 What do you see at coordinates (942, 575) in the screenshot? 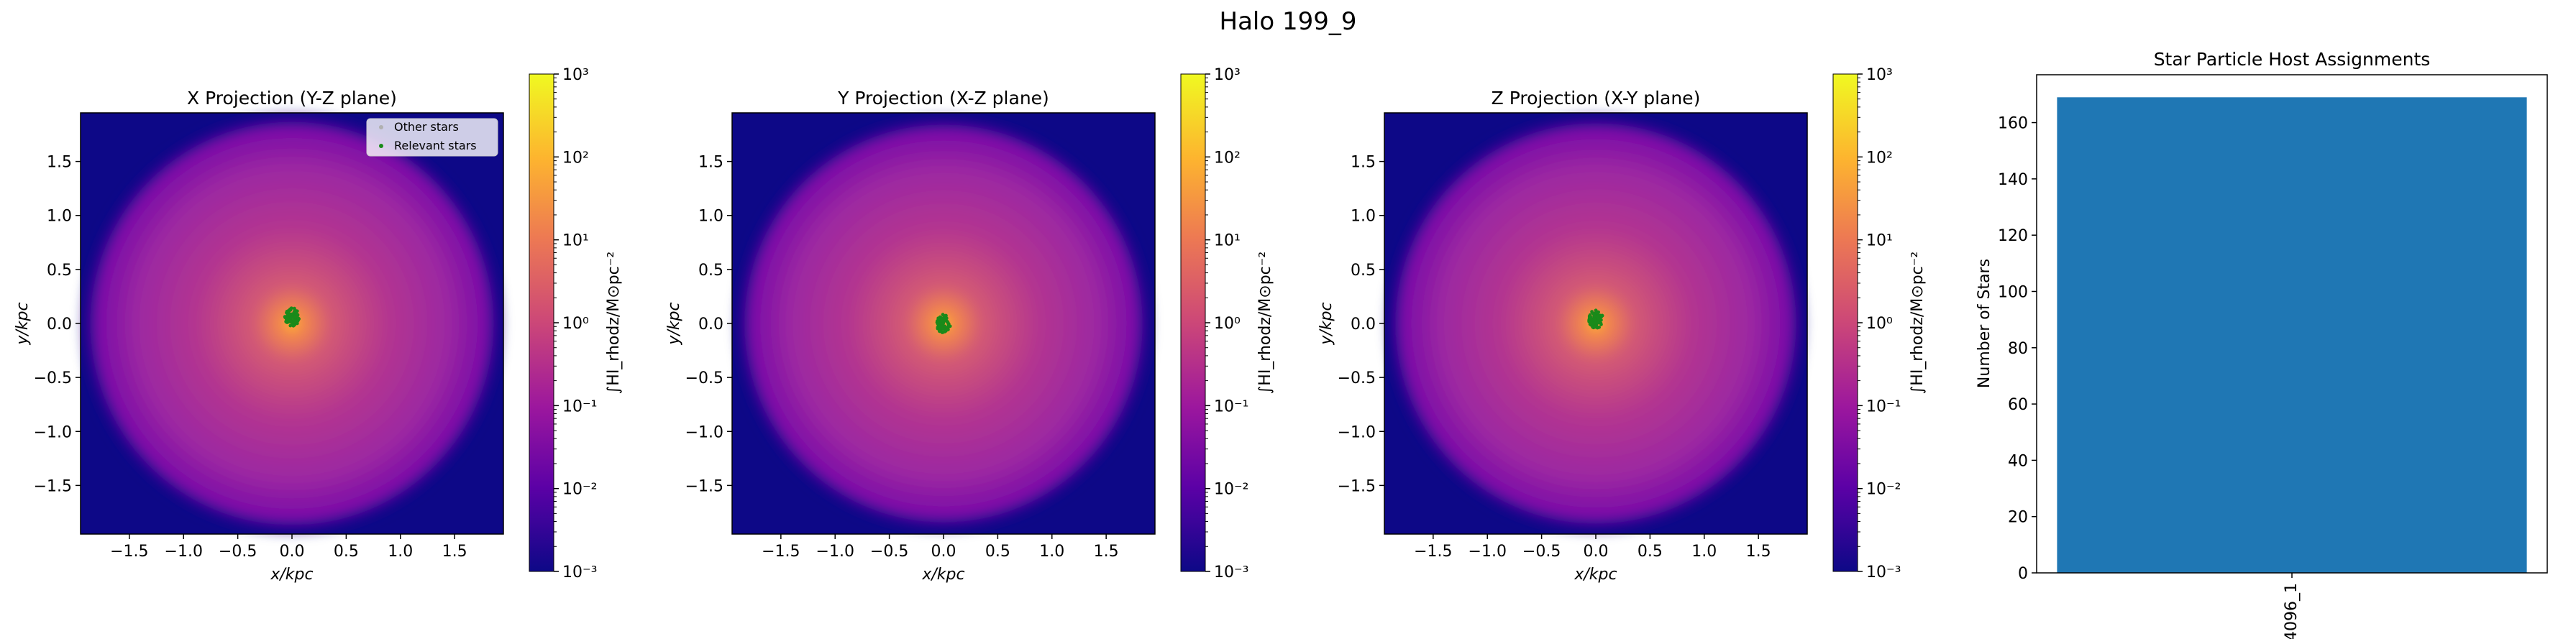
I see `x-axis-label: x/kpc` at bounding box center [942, 575].